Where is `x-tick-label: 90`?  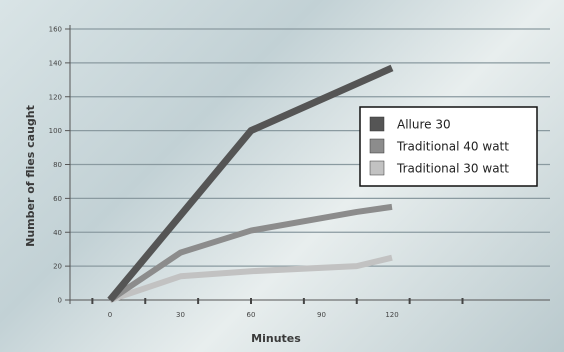 x-tick-label: 90 is located at coordinates (321, 315).